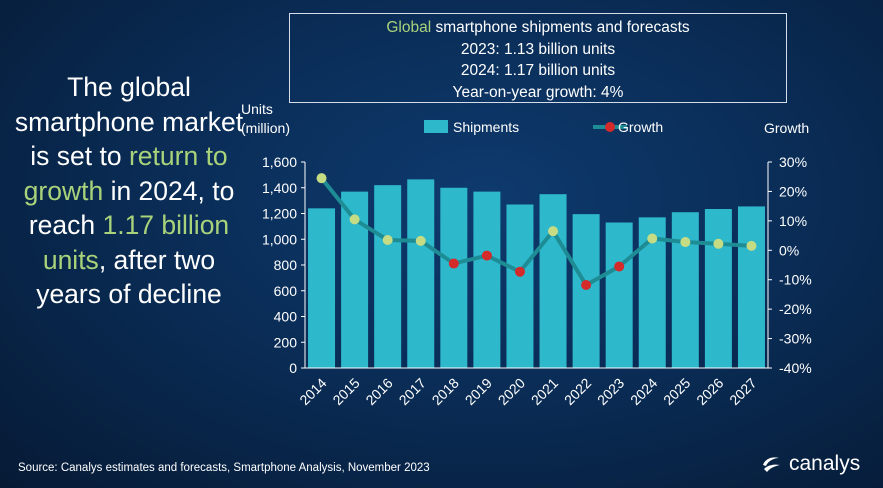 The height and width of the screenshot is (488, 883). I want to click on x-tick-label: 2026, so click(709, 391).